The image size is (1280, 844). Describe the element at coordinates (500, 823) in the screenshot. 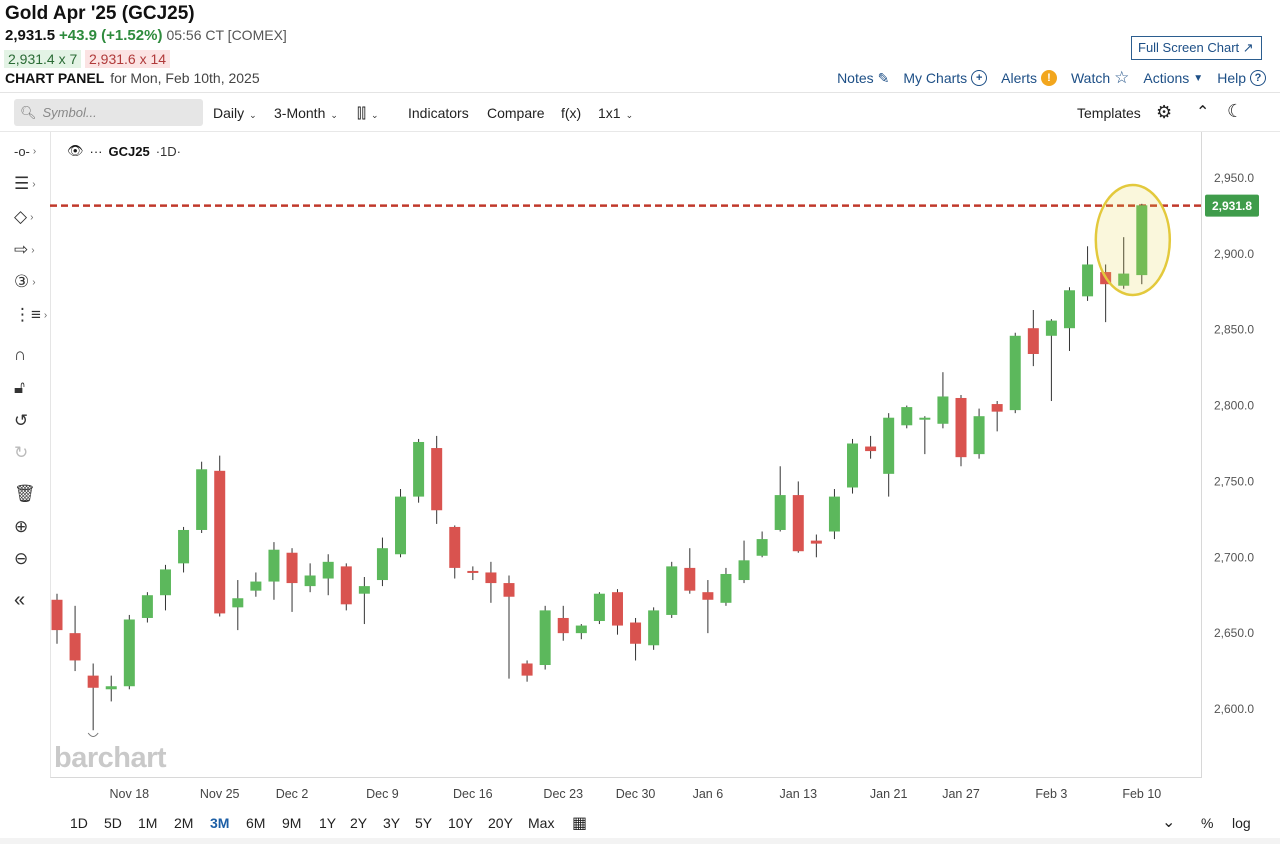

I see `tf-20y: 20Y` at that location.